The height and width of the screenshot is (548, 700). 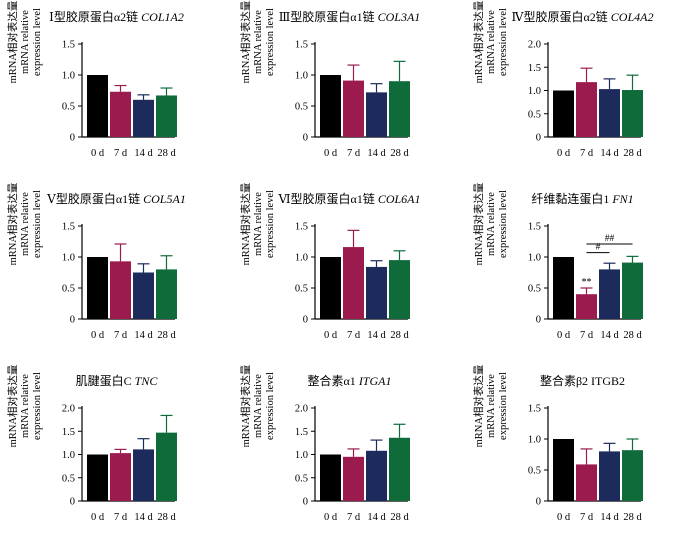 I want to click on chart-title-gene: COL3A1, so click(x=399, y=17).